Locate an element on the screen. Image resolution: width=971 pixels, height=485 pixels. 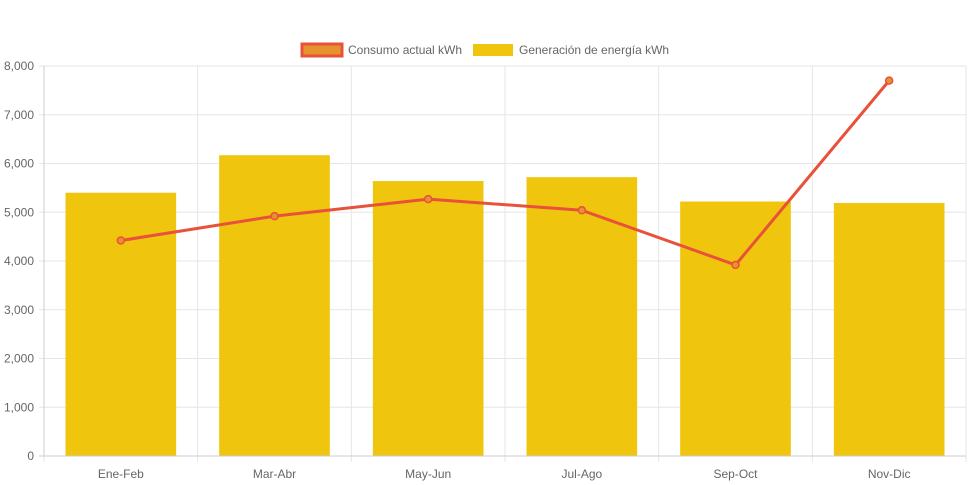
legend-label-generacion: Generación de energía kWh is located at coordinates (594, 50).